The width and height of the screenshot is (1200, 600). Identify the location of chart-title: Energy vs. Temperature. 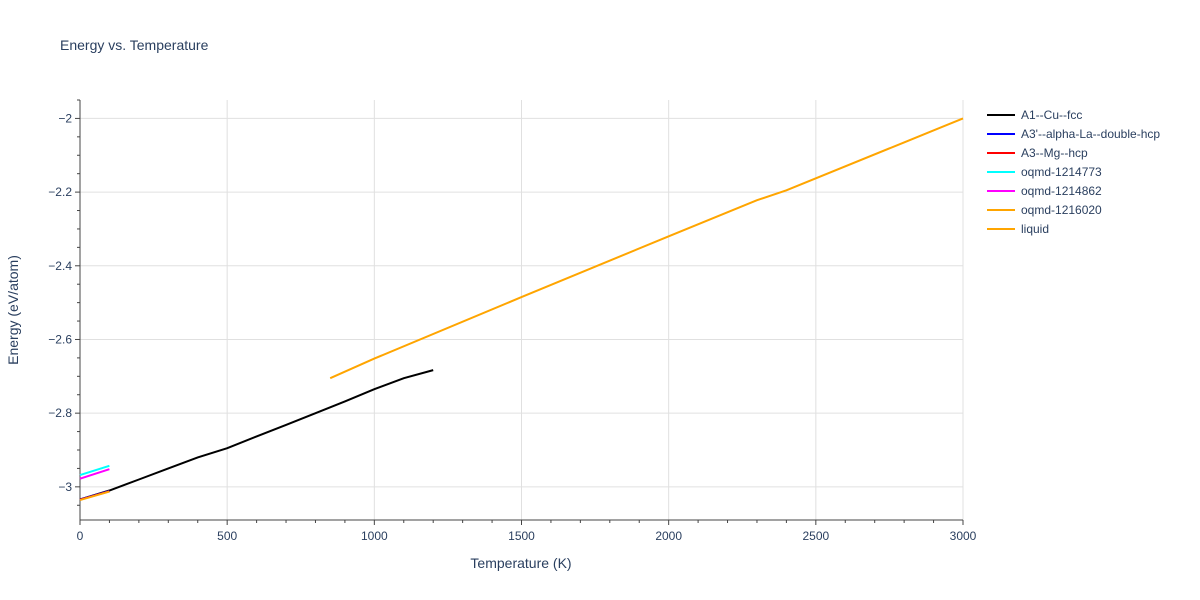
(134, 45).